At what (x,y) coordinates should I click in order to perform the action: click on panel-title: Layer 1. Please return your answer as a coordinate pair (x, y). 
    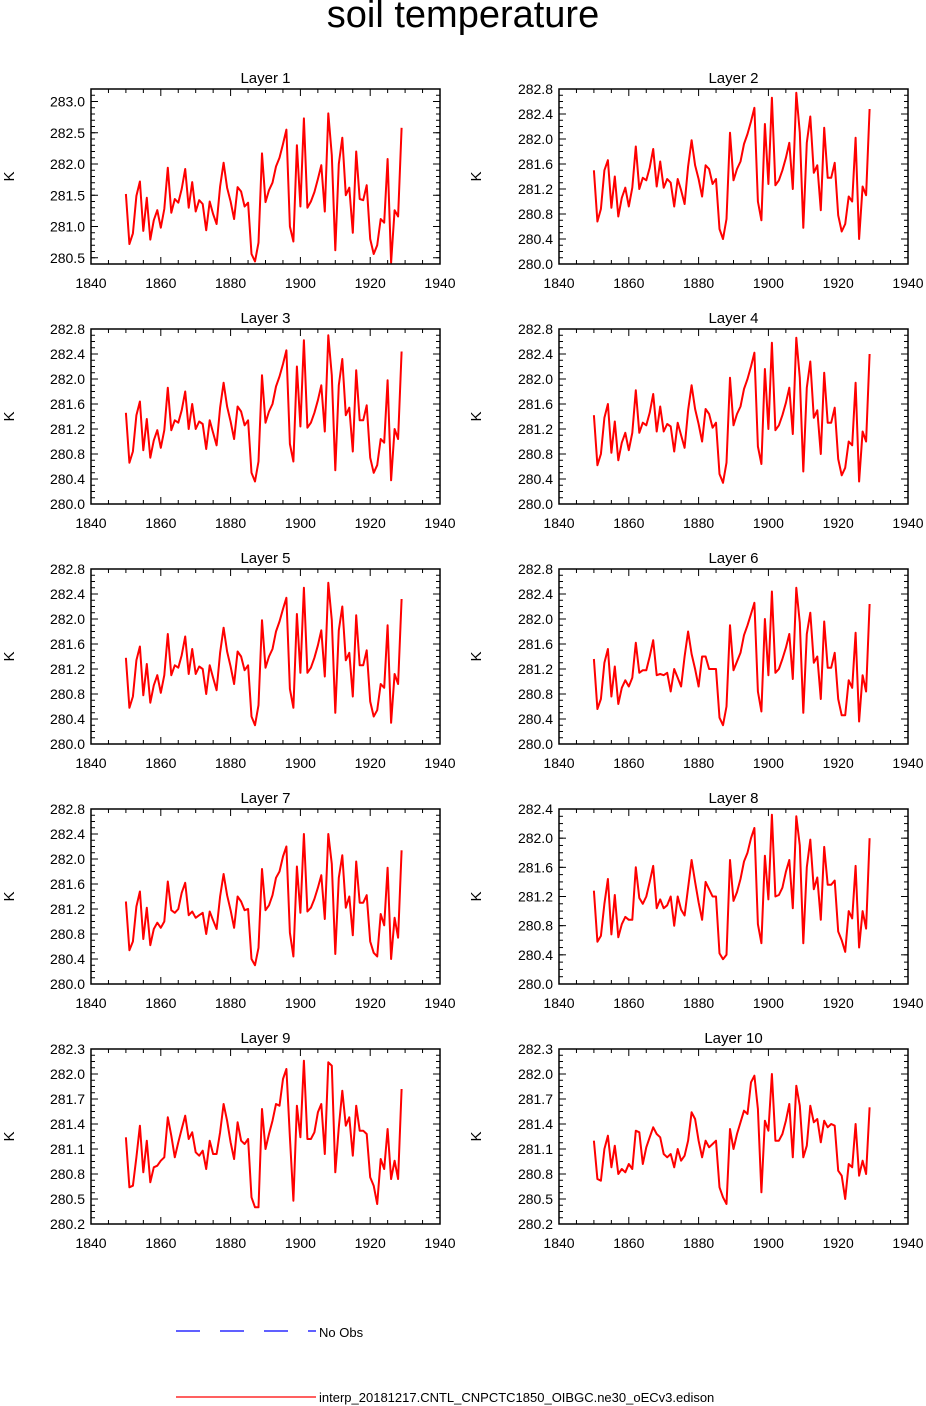
    Looking at the image, I should click on (265, 78).